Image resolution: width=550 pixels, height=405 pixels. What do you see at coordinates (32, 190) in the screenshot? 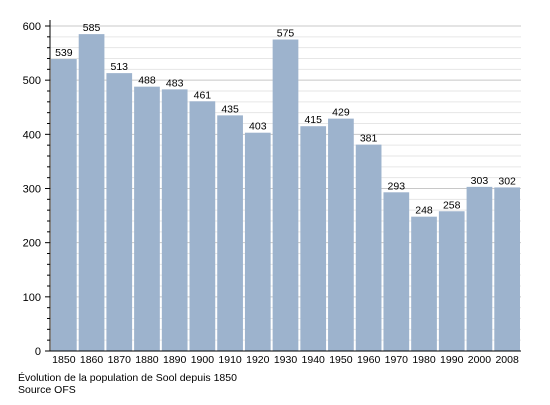
I see `y-tick-label: 300` at bounding box center [32, 190].